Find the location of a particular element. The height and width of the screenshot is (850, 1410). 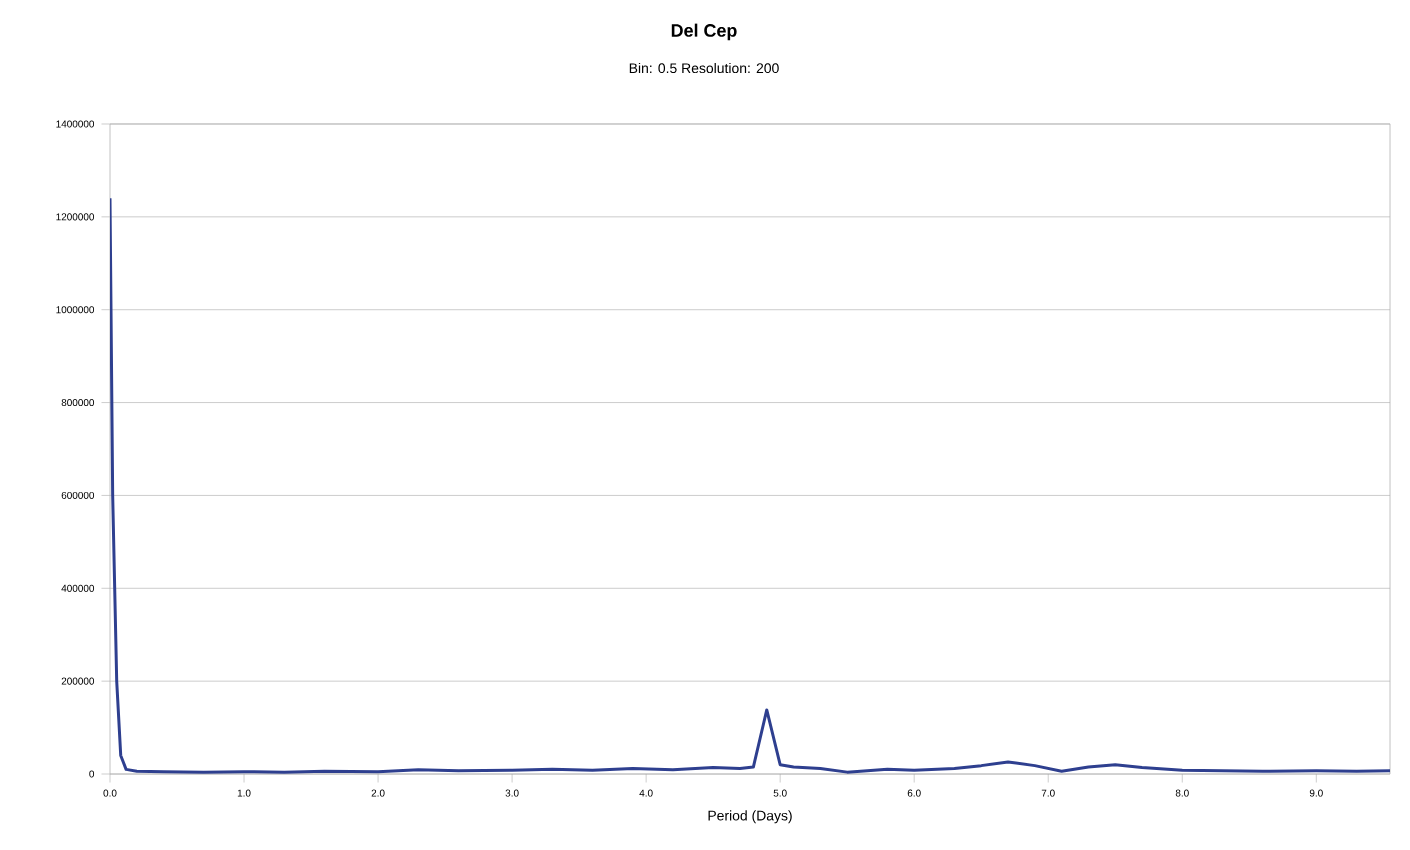

chart-title: Del Cep is located at coordinates (704, 32).